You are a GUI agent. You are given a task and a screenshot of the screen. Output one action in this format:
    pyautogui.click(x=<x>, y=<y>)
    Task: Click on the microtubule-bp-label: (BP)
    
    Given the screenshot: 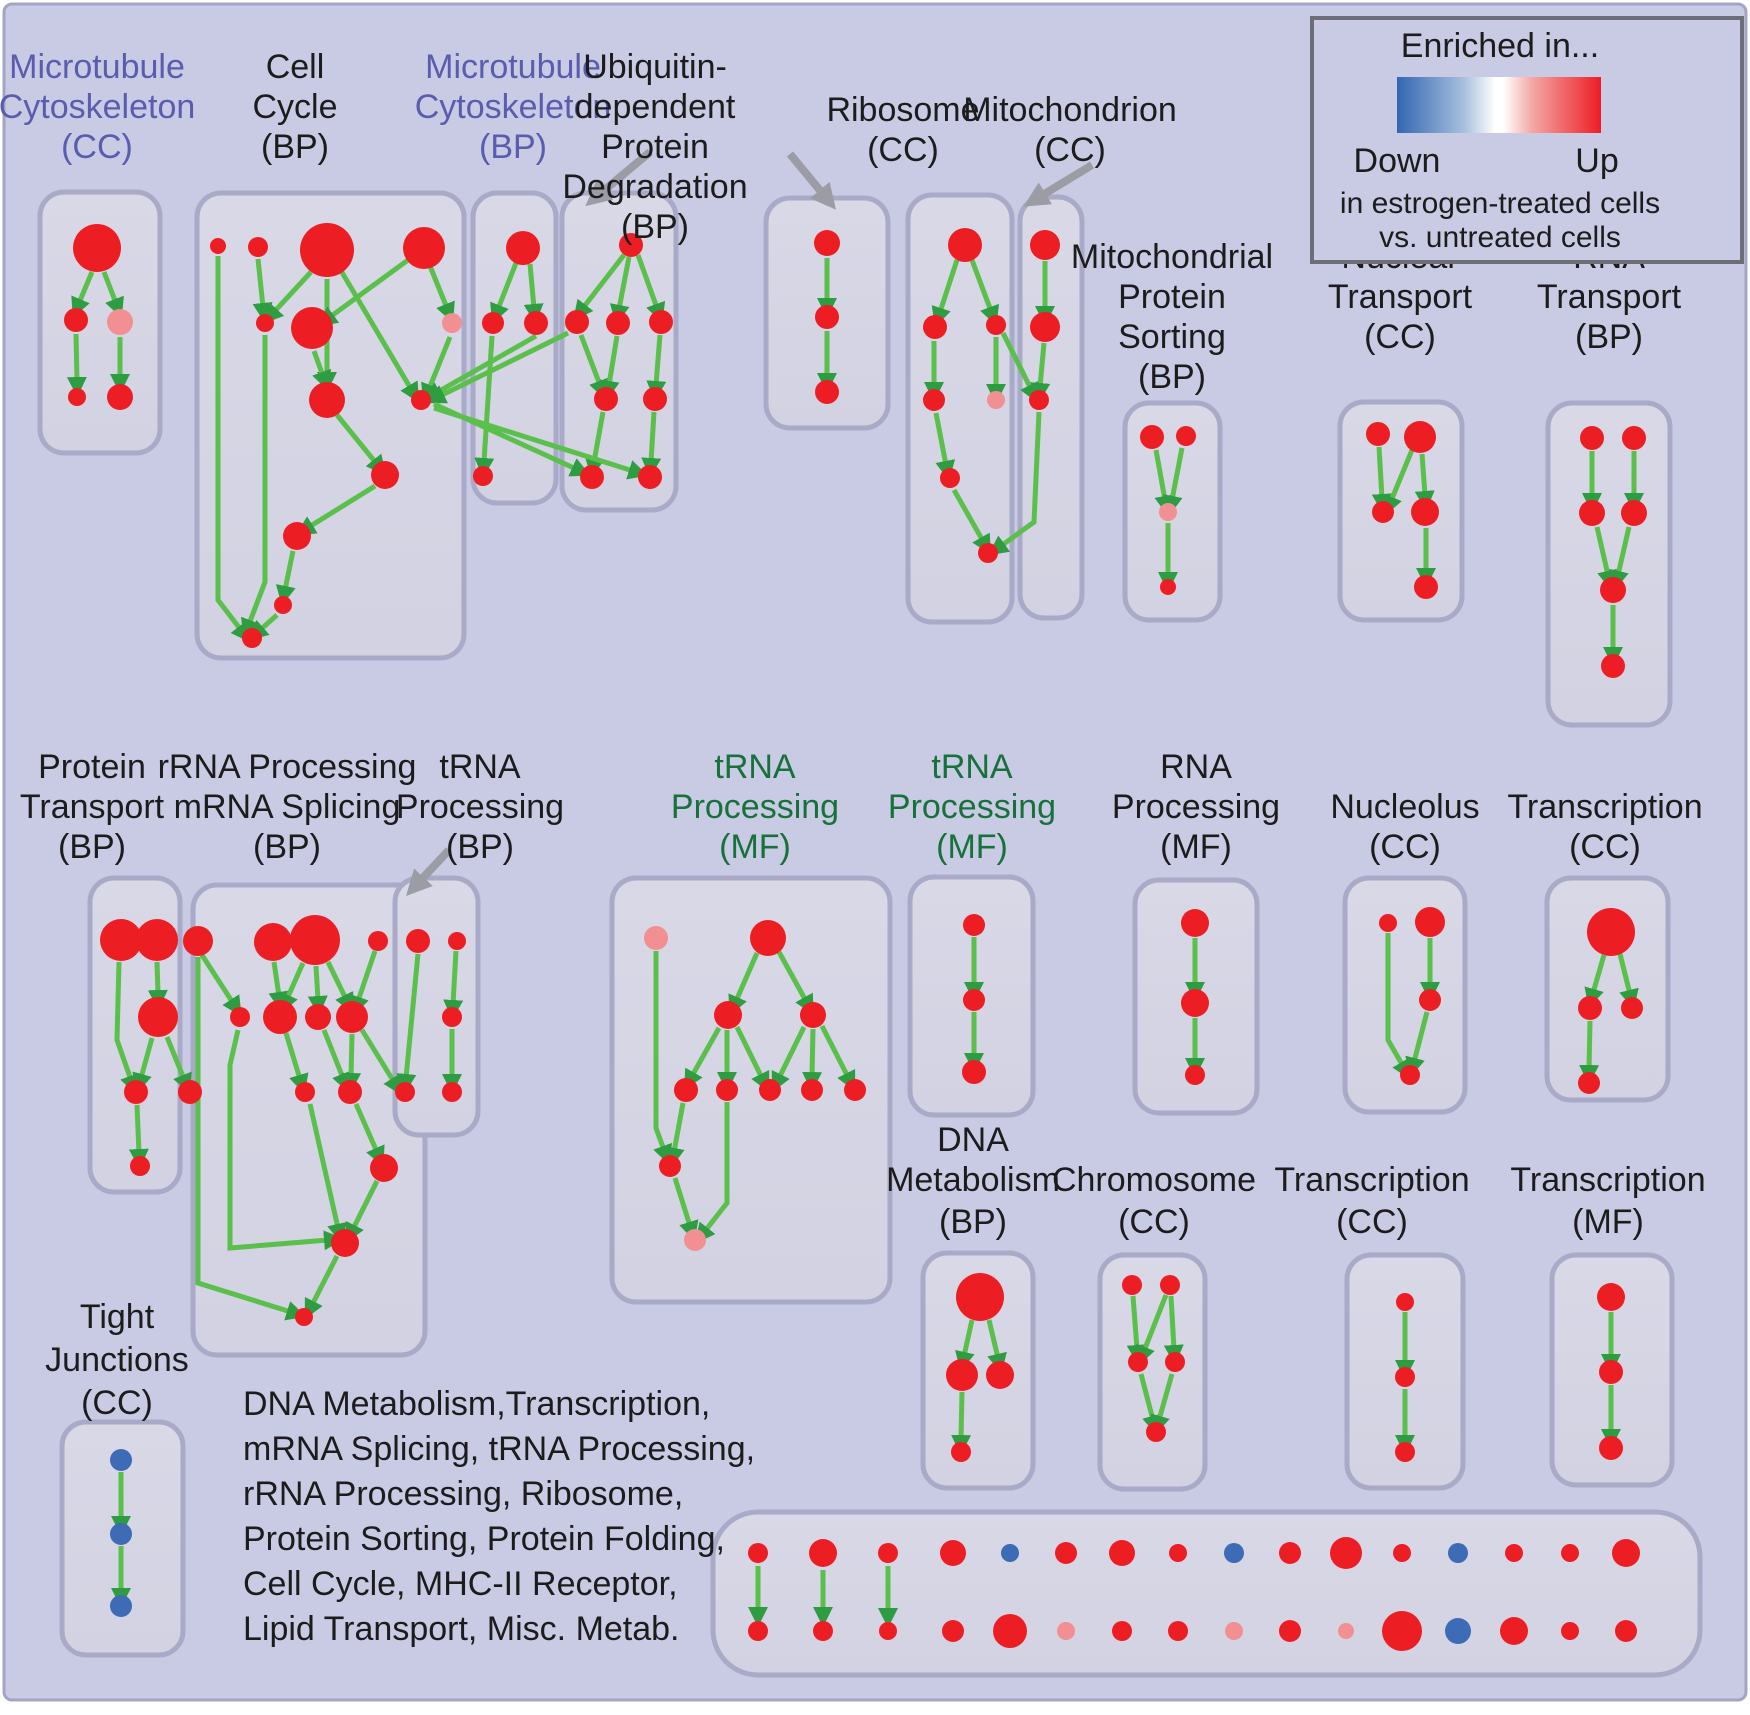 What is the action you would take?
    pyautogui.click(x=513, y=147)
    